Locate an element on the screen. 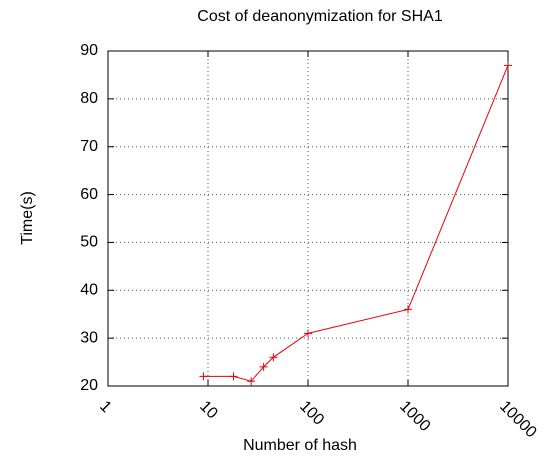 The width and height of the screenshot is (558, 459). x-tick-label: 1000 is located at coordinates (414, 416).